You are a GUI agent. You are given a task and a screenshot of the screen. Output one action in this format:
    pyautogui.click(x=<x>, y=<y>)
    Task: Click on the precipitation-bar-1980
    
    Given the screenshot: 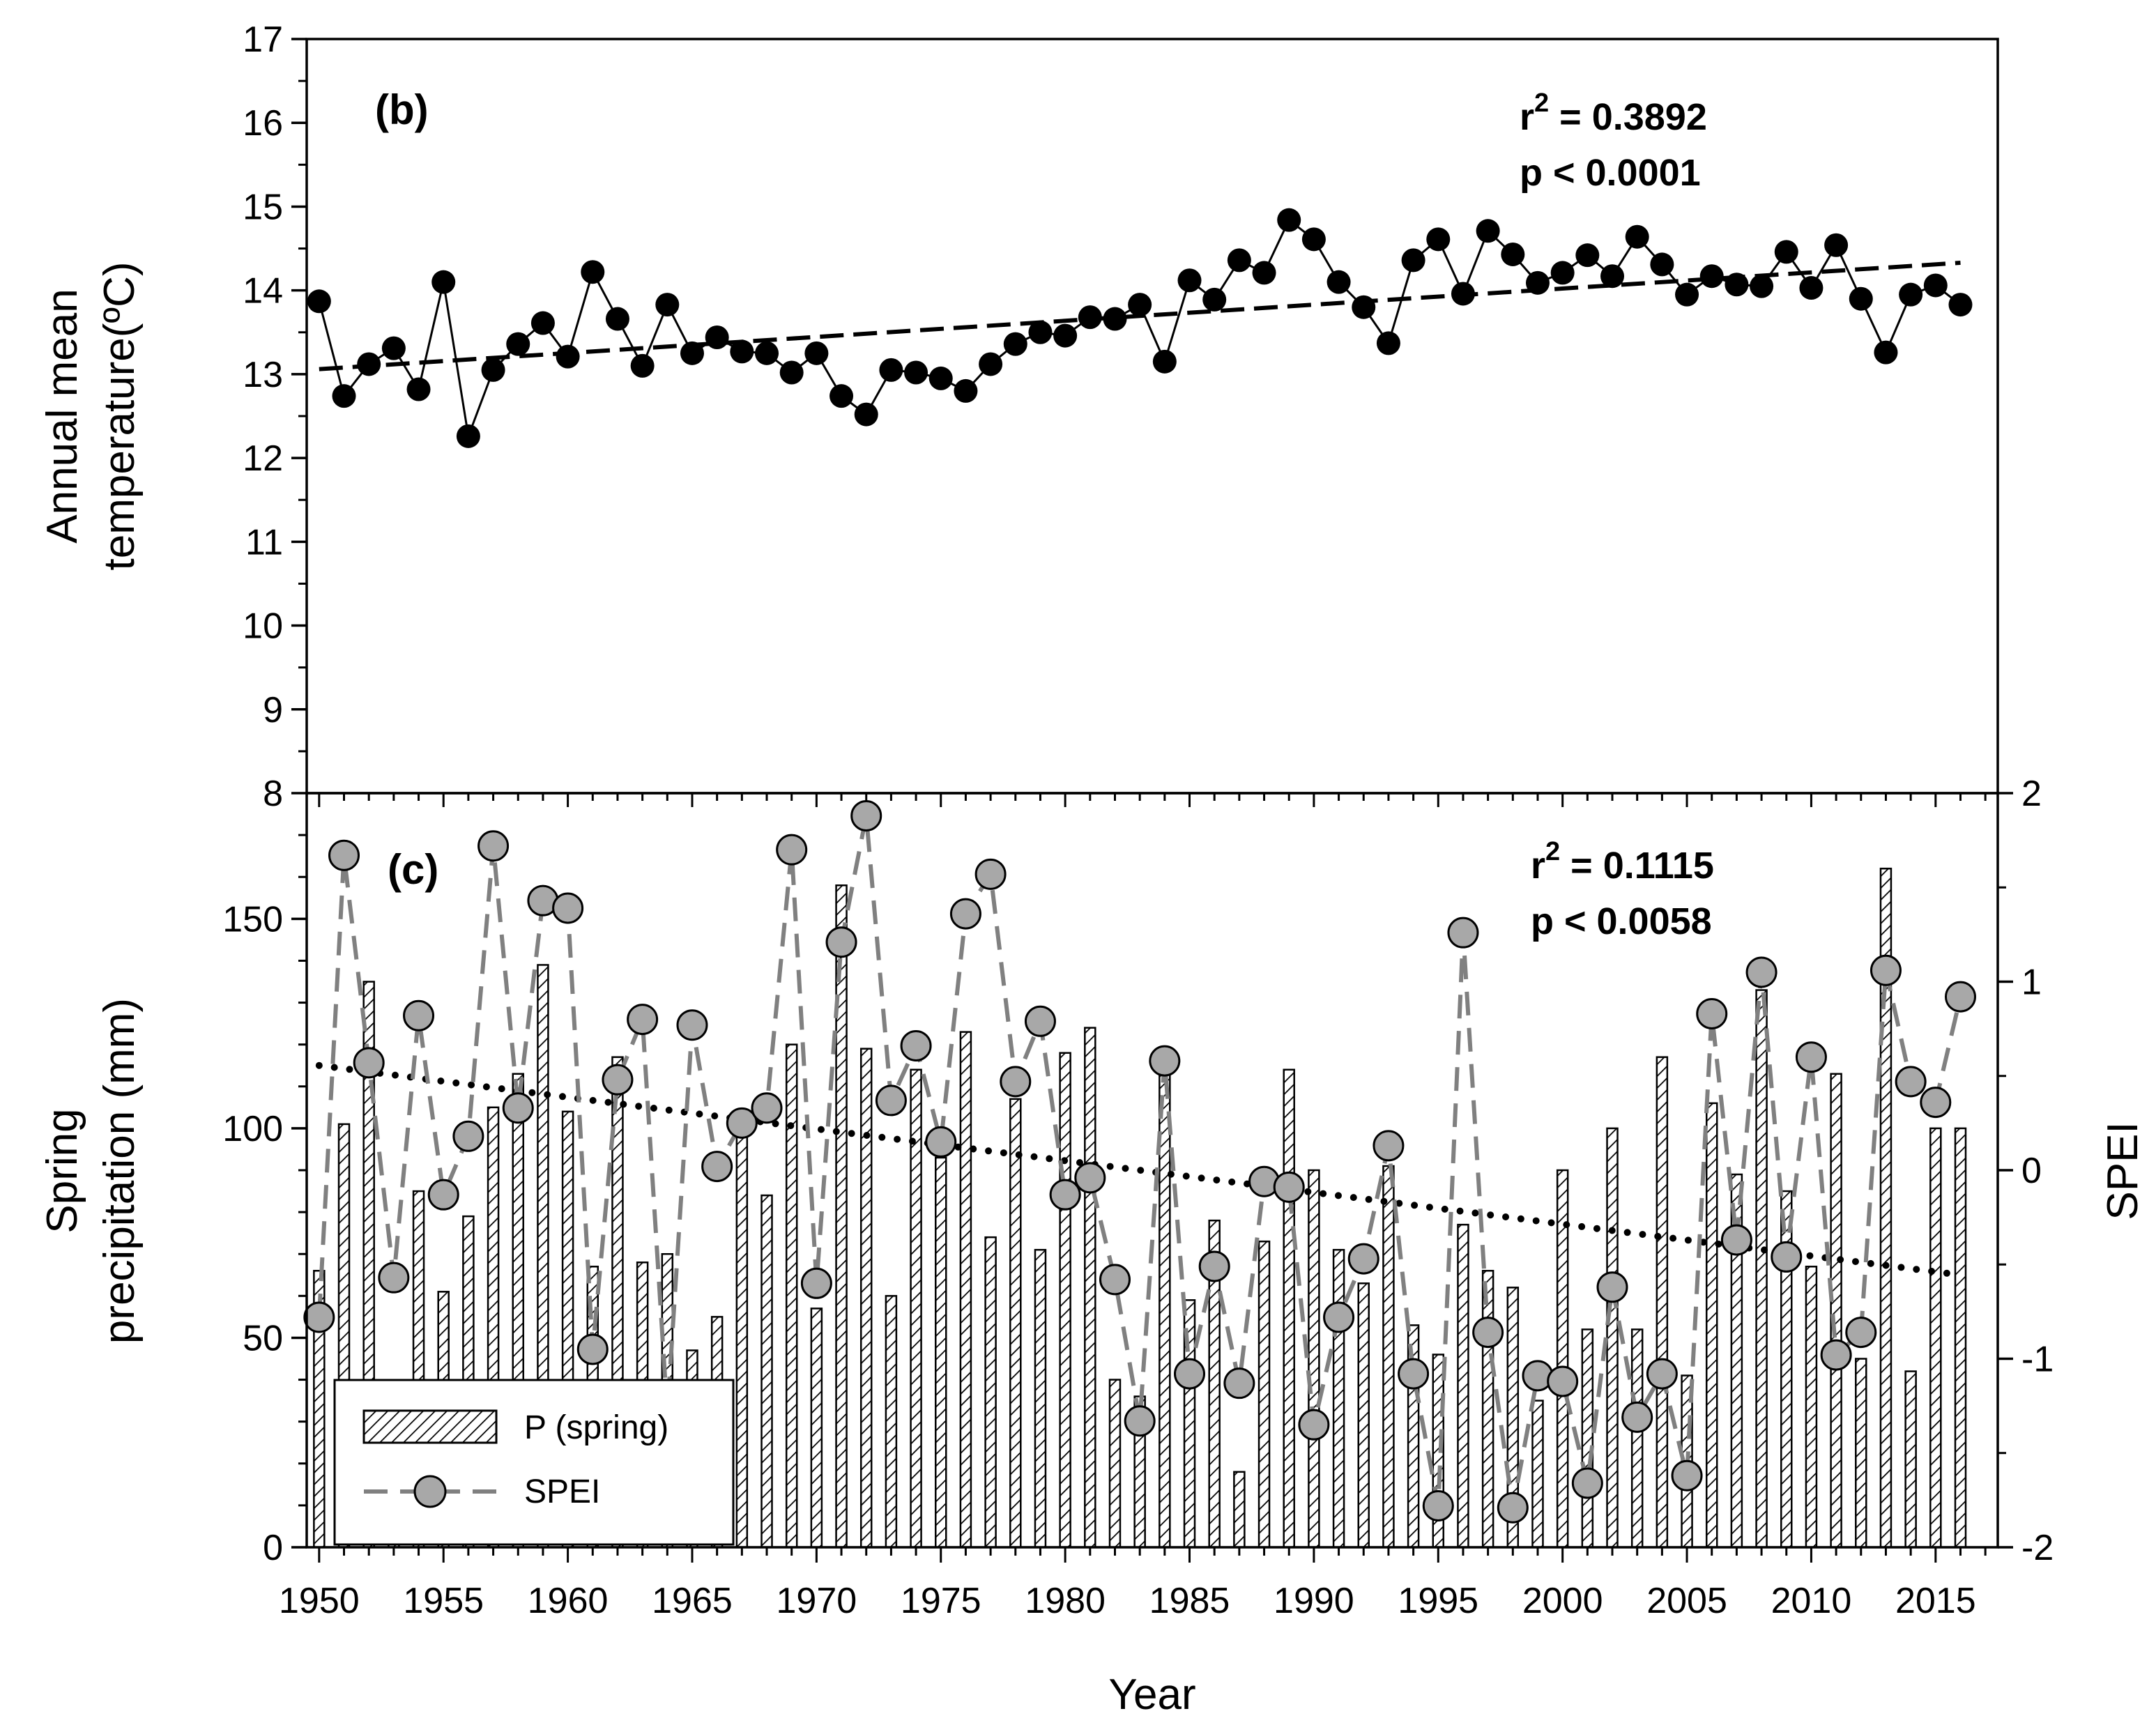 What is the action you would take?
    pyautogui.click(x=1065, y=1300)
    